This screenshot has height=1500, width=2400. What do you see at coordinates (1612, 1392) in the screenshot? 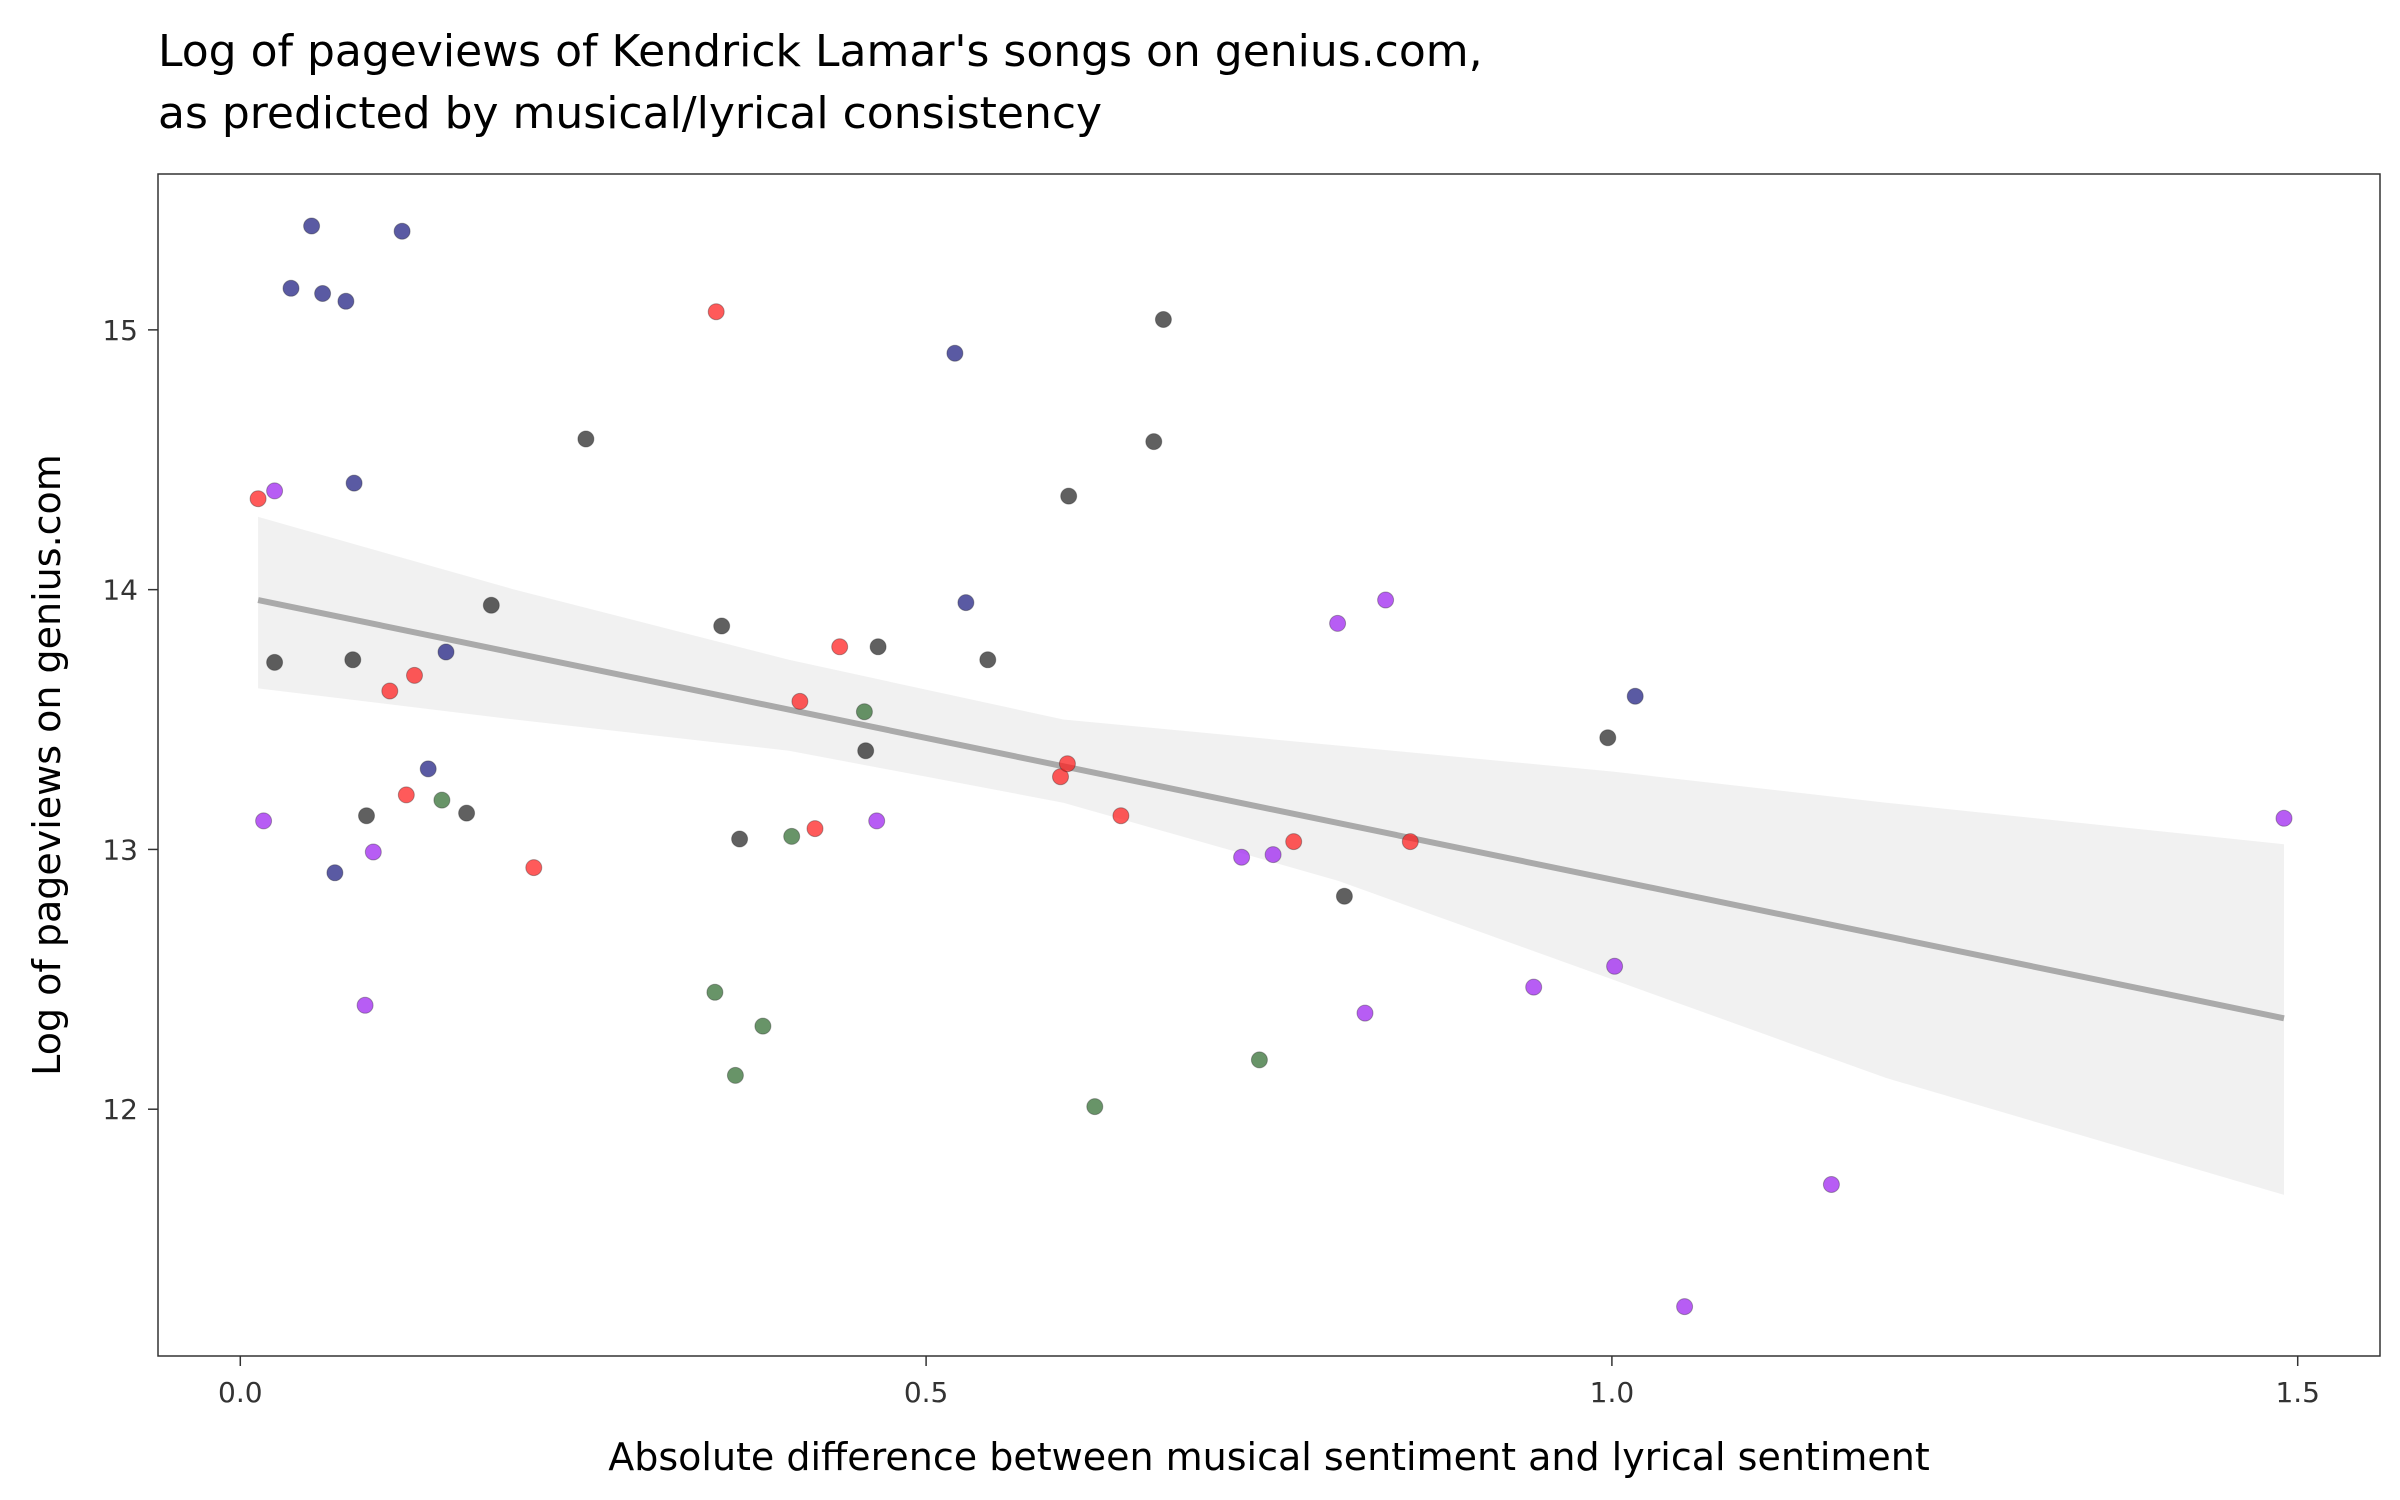
I see `x-tick-label: 1.0` at bounding box center [1612, 1392].